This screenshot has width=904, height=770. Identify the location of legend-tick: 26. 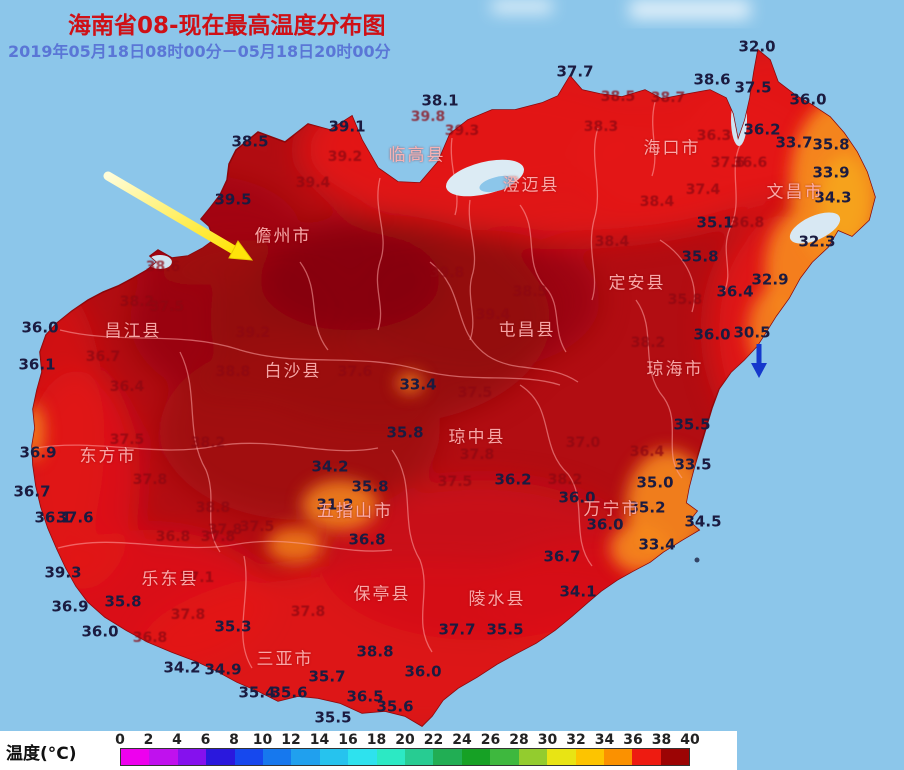
(490, 740).